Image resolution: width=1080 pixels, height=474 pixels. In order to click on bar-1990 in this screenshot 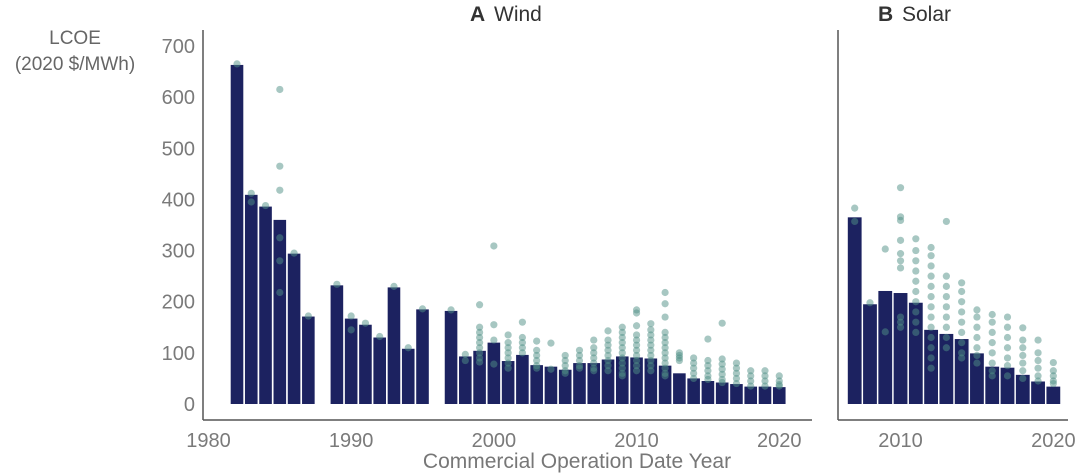, I will do `click(351, 361)`.